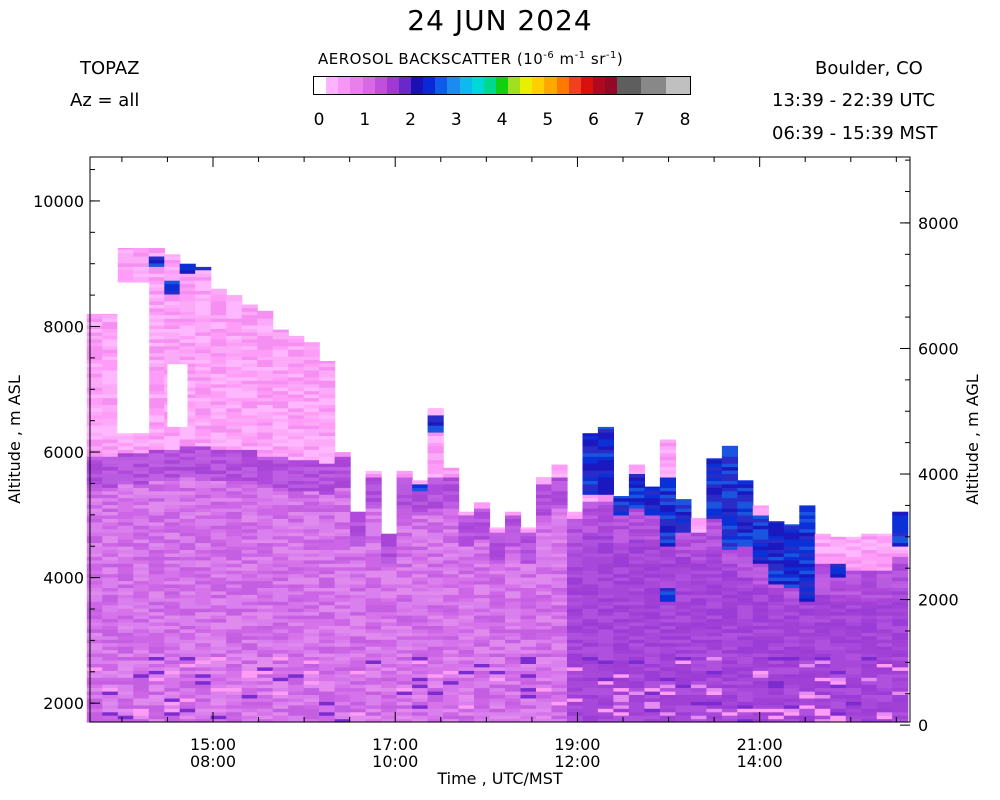  I want to click on y-tick-label-right: 2000, so click(938, 600).